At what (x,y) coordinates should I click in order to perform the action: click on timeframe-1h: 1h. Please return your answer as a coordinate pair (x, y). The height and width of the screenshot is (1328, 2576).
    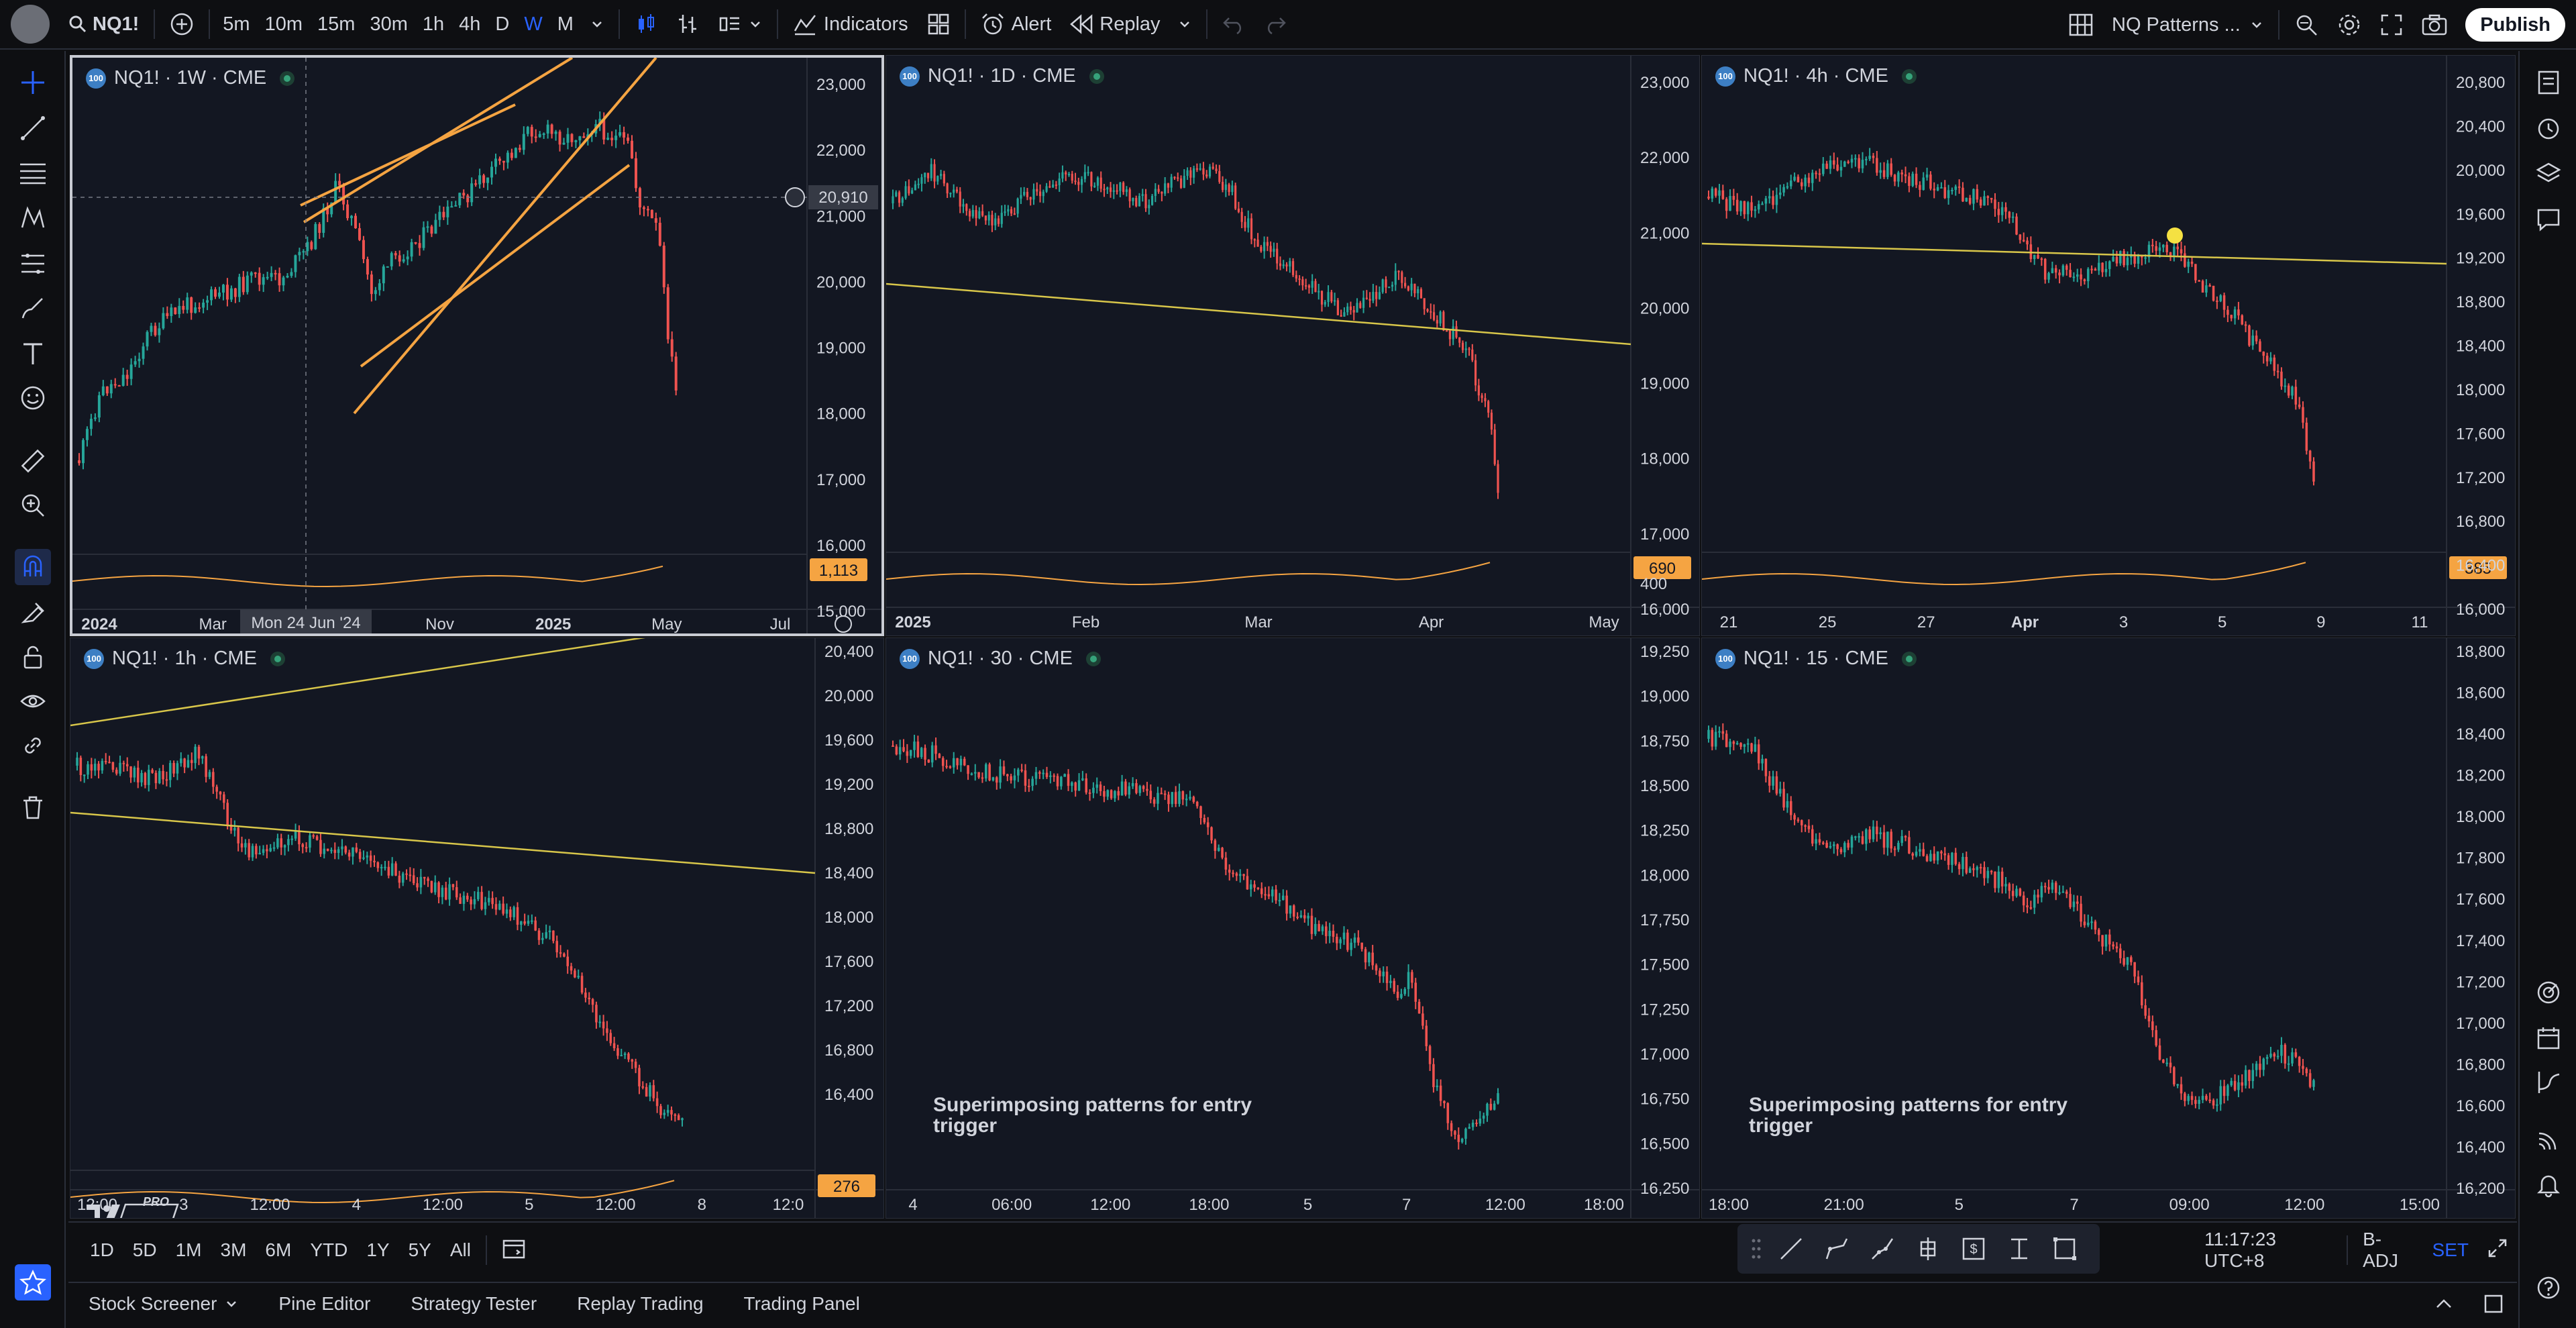
    Looking at the image, I should click on (433, 24).